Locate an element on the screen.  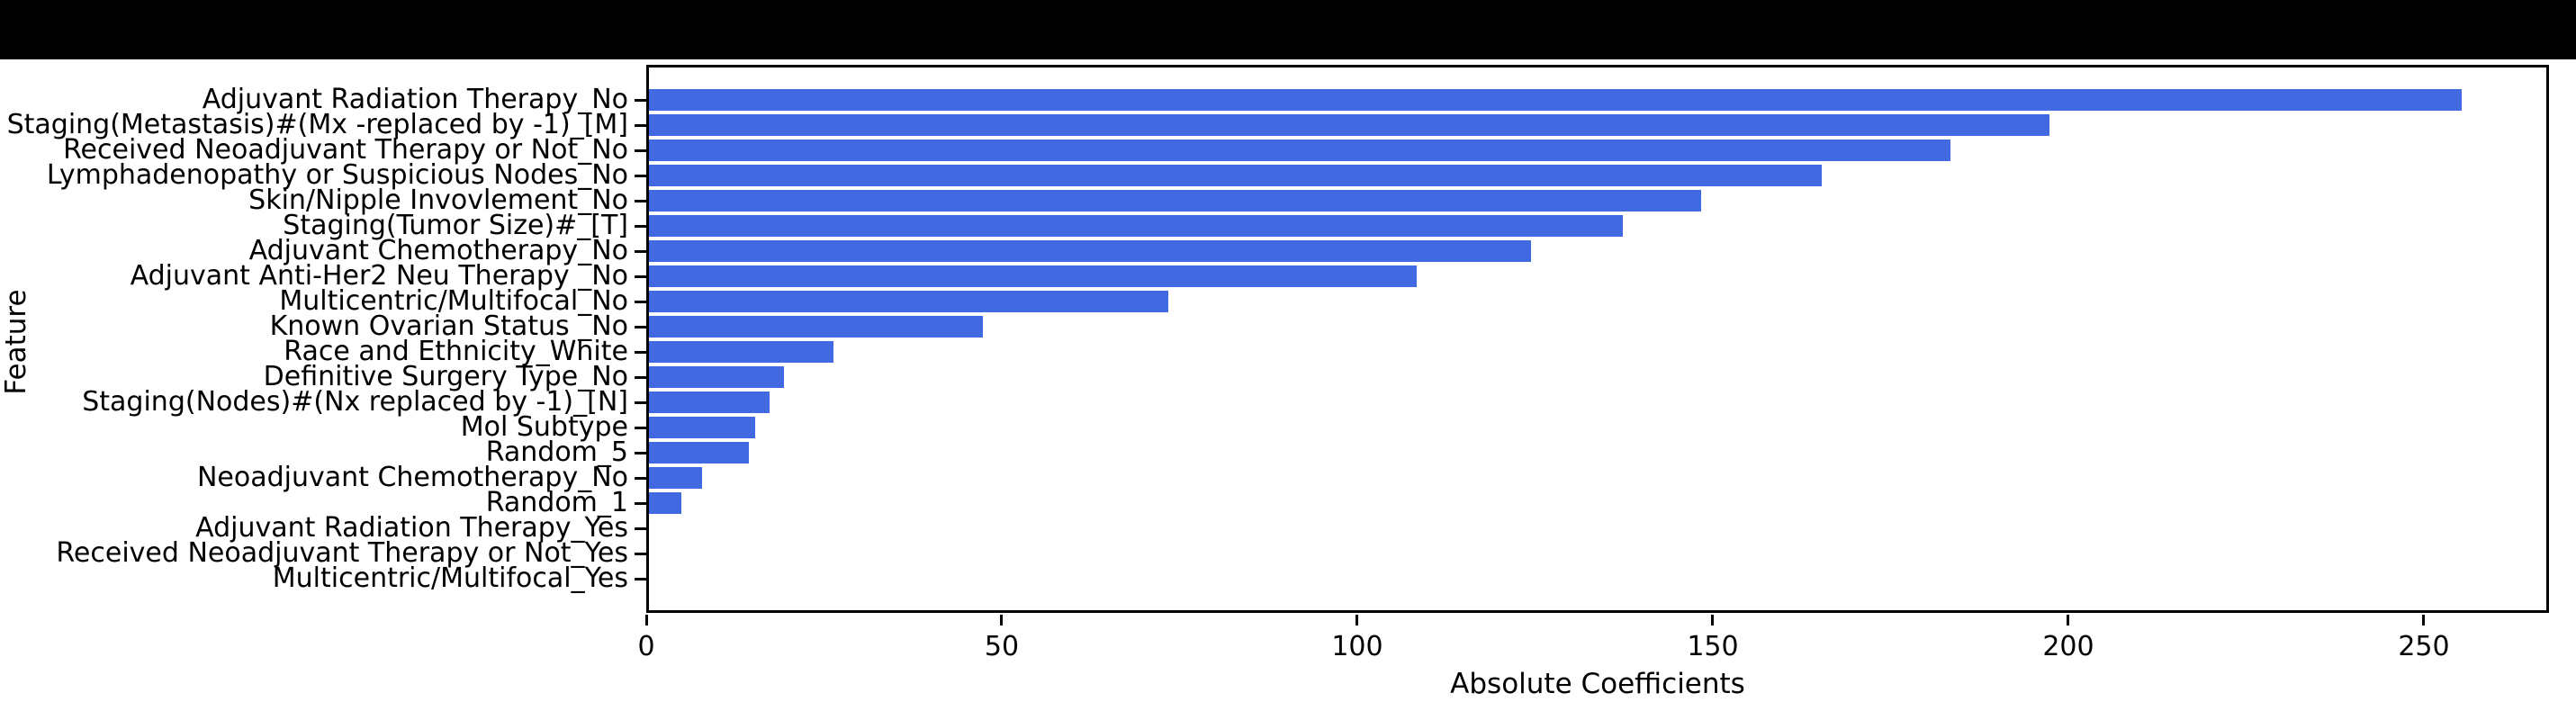
x-tick-label: 200 is located at coordinates (2068, 646).